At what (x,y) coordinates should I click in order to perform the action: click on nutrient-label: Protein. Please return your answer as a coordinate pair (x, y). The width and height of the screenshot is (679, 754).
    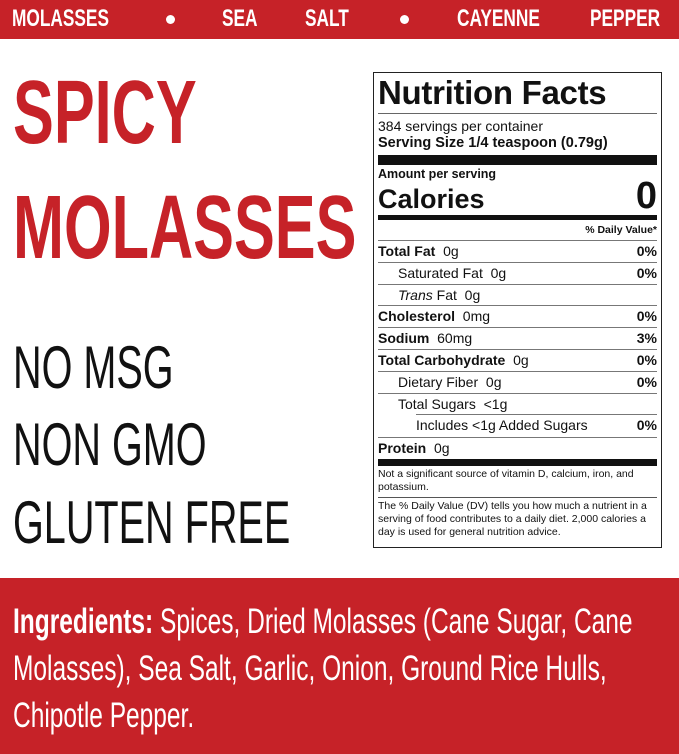
    Looking at the image, I should click on (402, 448).